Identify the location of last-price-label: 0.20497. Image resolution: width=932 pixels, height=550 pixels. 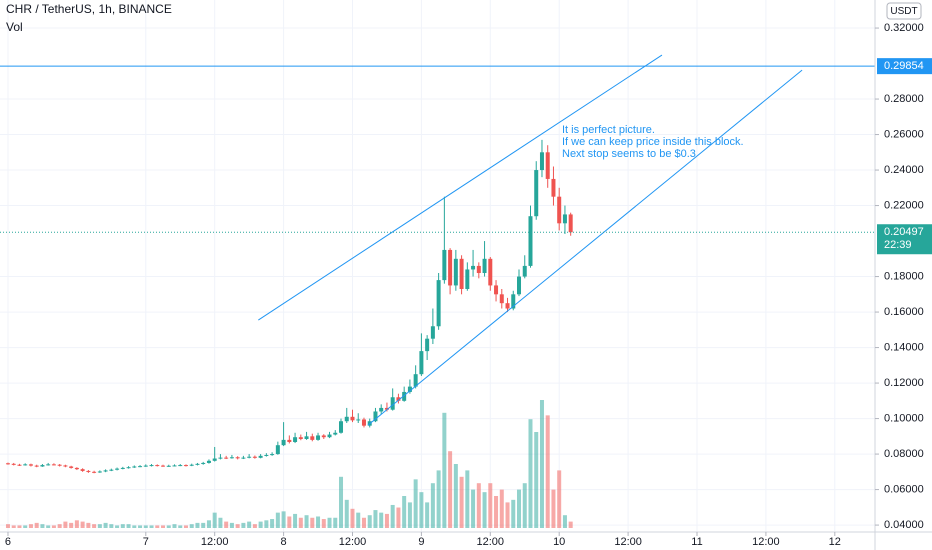
(904, 232).